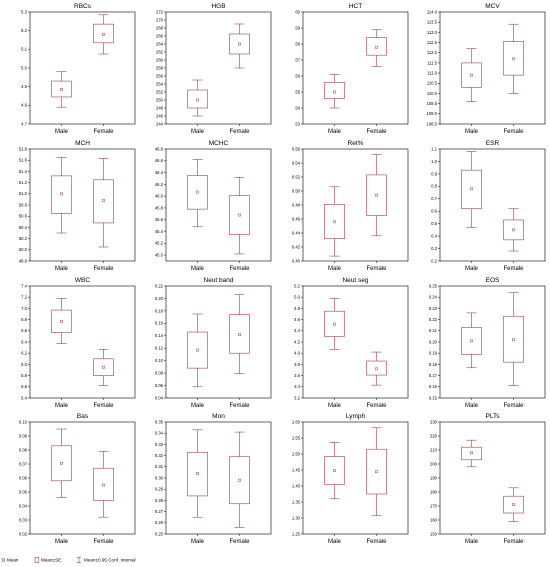 The height and width of the screenshot is (567, 550). What do you see at coordinates (433, 341) in the screenshot?
I see `y-tick-label: 0.20` at bounding box center [433, 341].